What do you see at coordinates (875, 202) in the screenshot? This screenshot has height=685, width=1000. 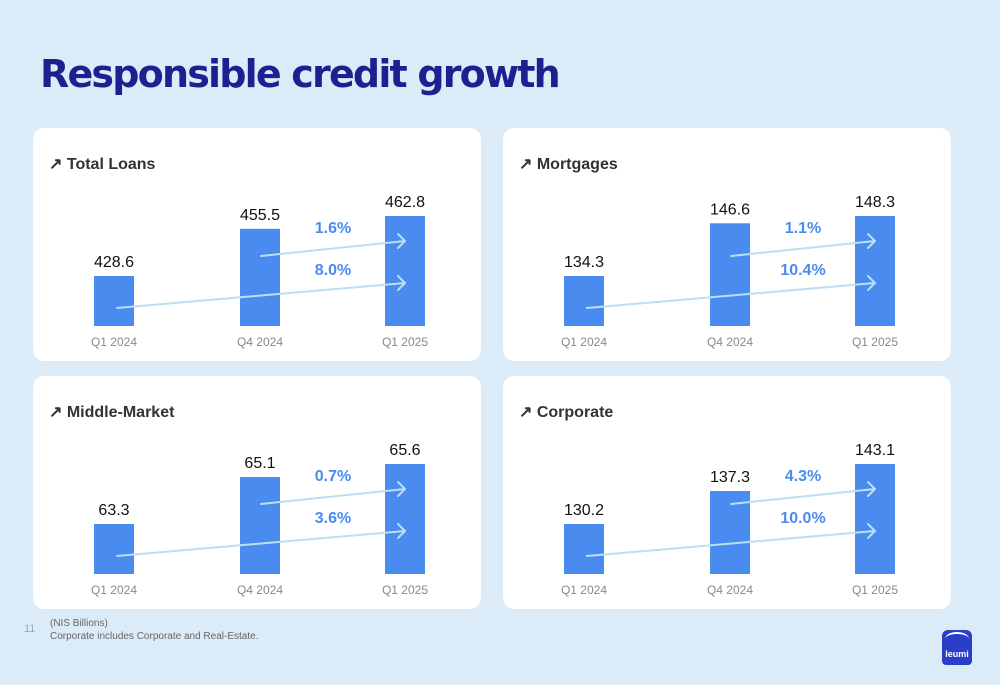 I see `data-label: 148.3` at bounding box center [875, 202].